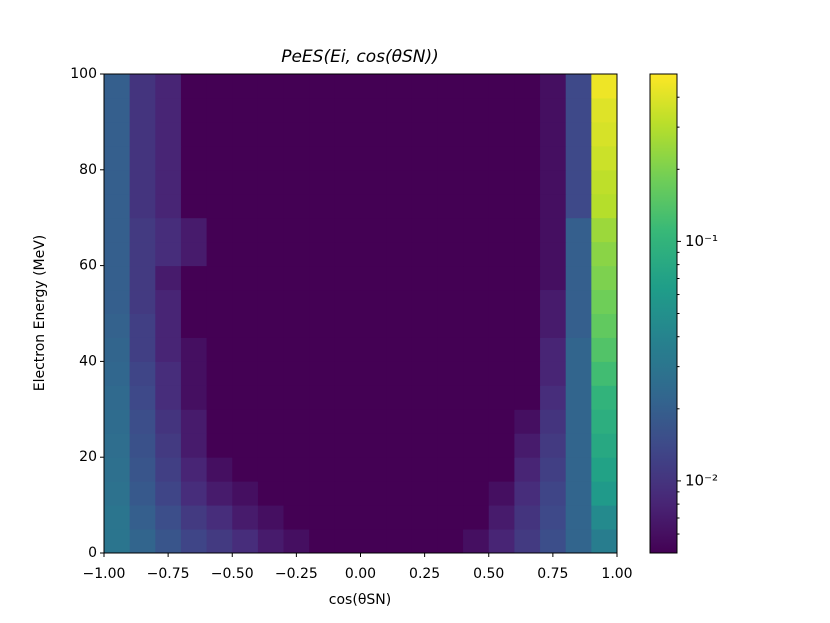 The width and height of the screenshot is (830, 623). I want to click on colorbar-tick-label: 10⁻², so click(701, 480).